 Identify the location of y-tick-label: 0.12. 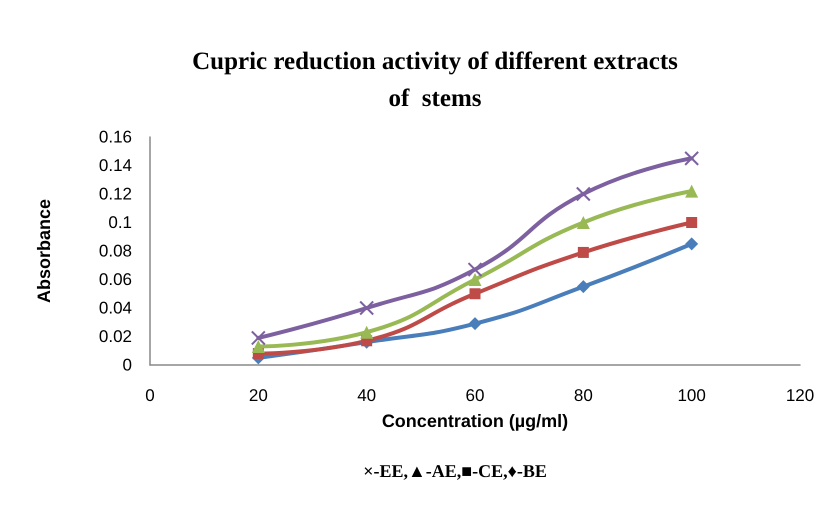
(115, 194).